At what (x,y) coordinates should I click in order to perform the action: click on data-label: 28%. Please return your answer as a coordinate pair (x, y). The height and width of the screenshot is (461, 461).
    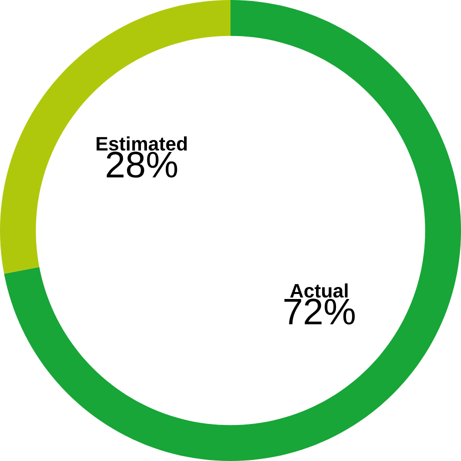
    Looking at the image, I should click on (142, 165).